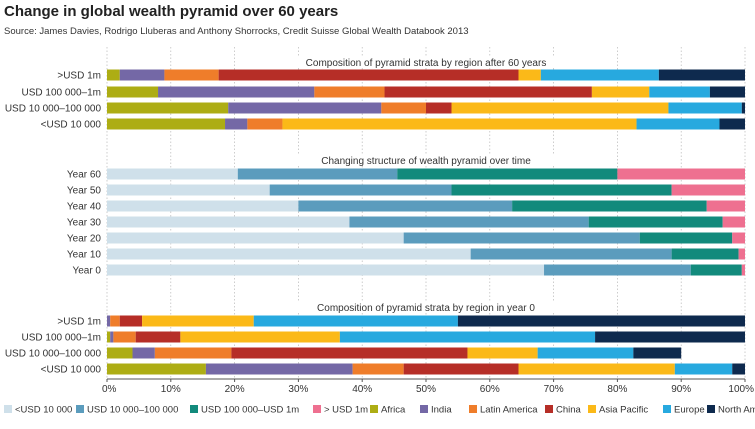 The height and width of the screenshot is (429, 755). What do you see at coordinates (132, 410) in the screenshot?
I see `legend-label-usd-10-000-100-000: USD 10 000–100 000` at bounding box center [132, 410].